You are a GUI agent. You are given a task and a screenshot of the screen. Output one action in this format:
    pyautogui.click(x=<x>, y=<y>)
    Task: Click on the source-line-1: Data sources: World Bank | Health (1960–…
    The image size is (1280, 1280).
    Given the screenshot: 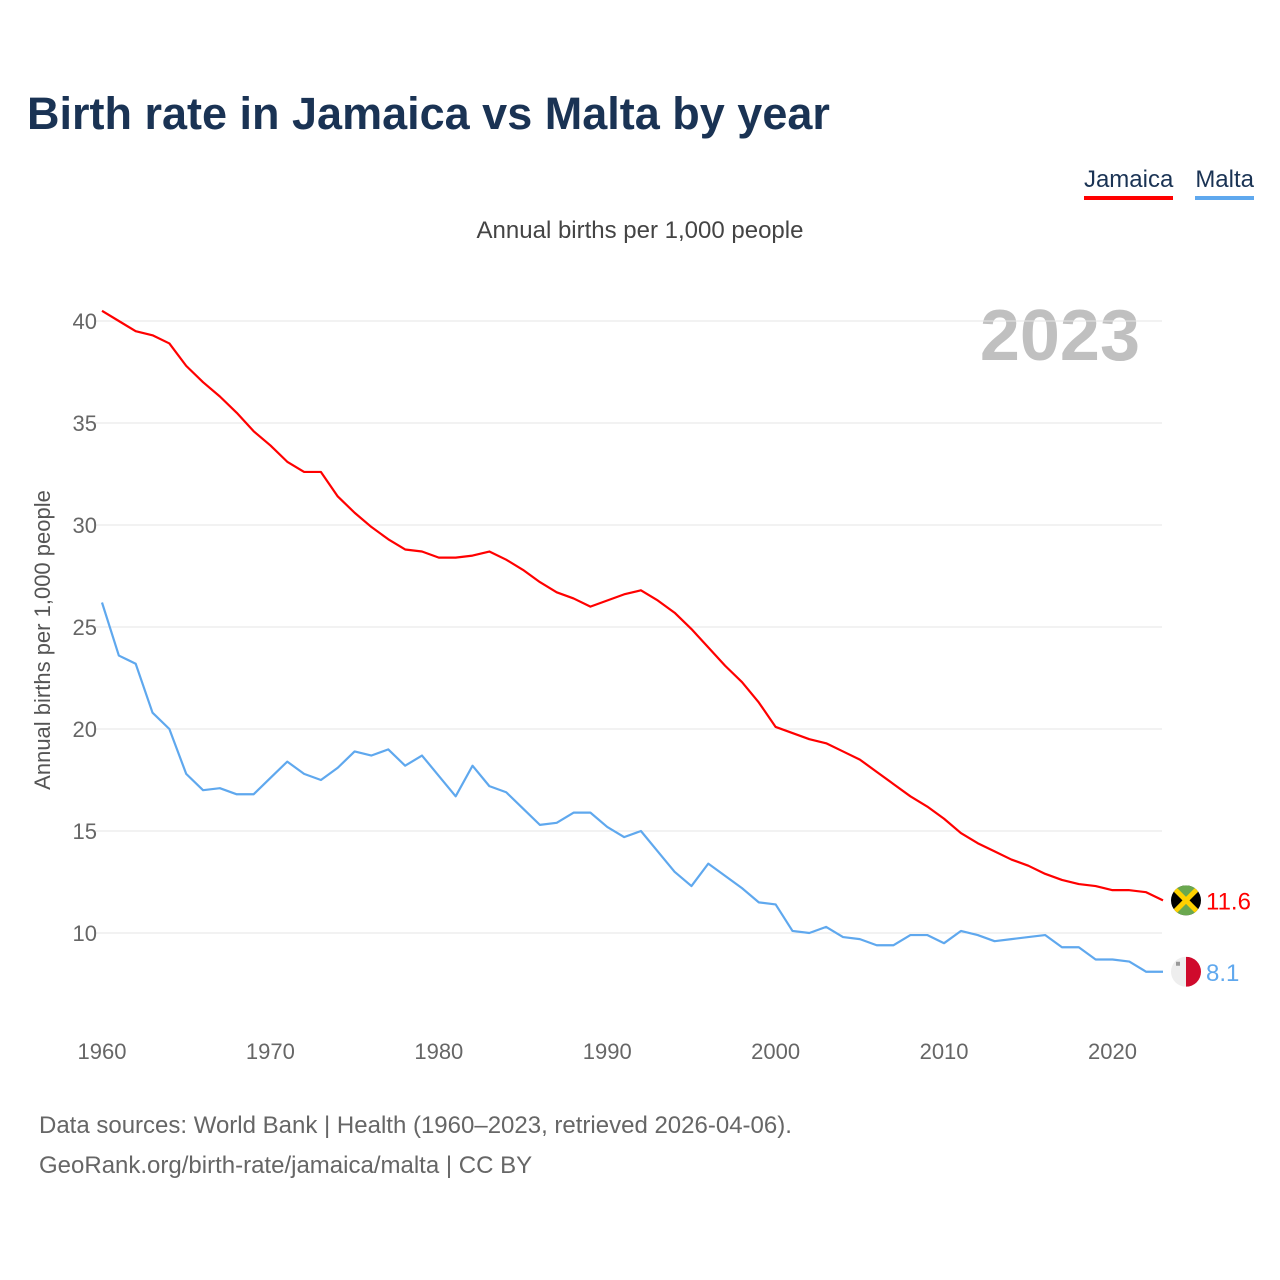 What is the action you would take?
    pyautogui.click(x=415, y=1125)
    